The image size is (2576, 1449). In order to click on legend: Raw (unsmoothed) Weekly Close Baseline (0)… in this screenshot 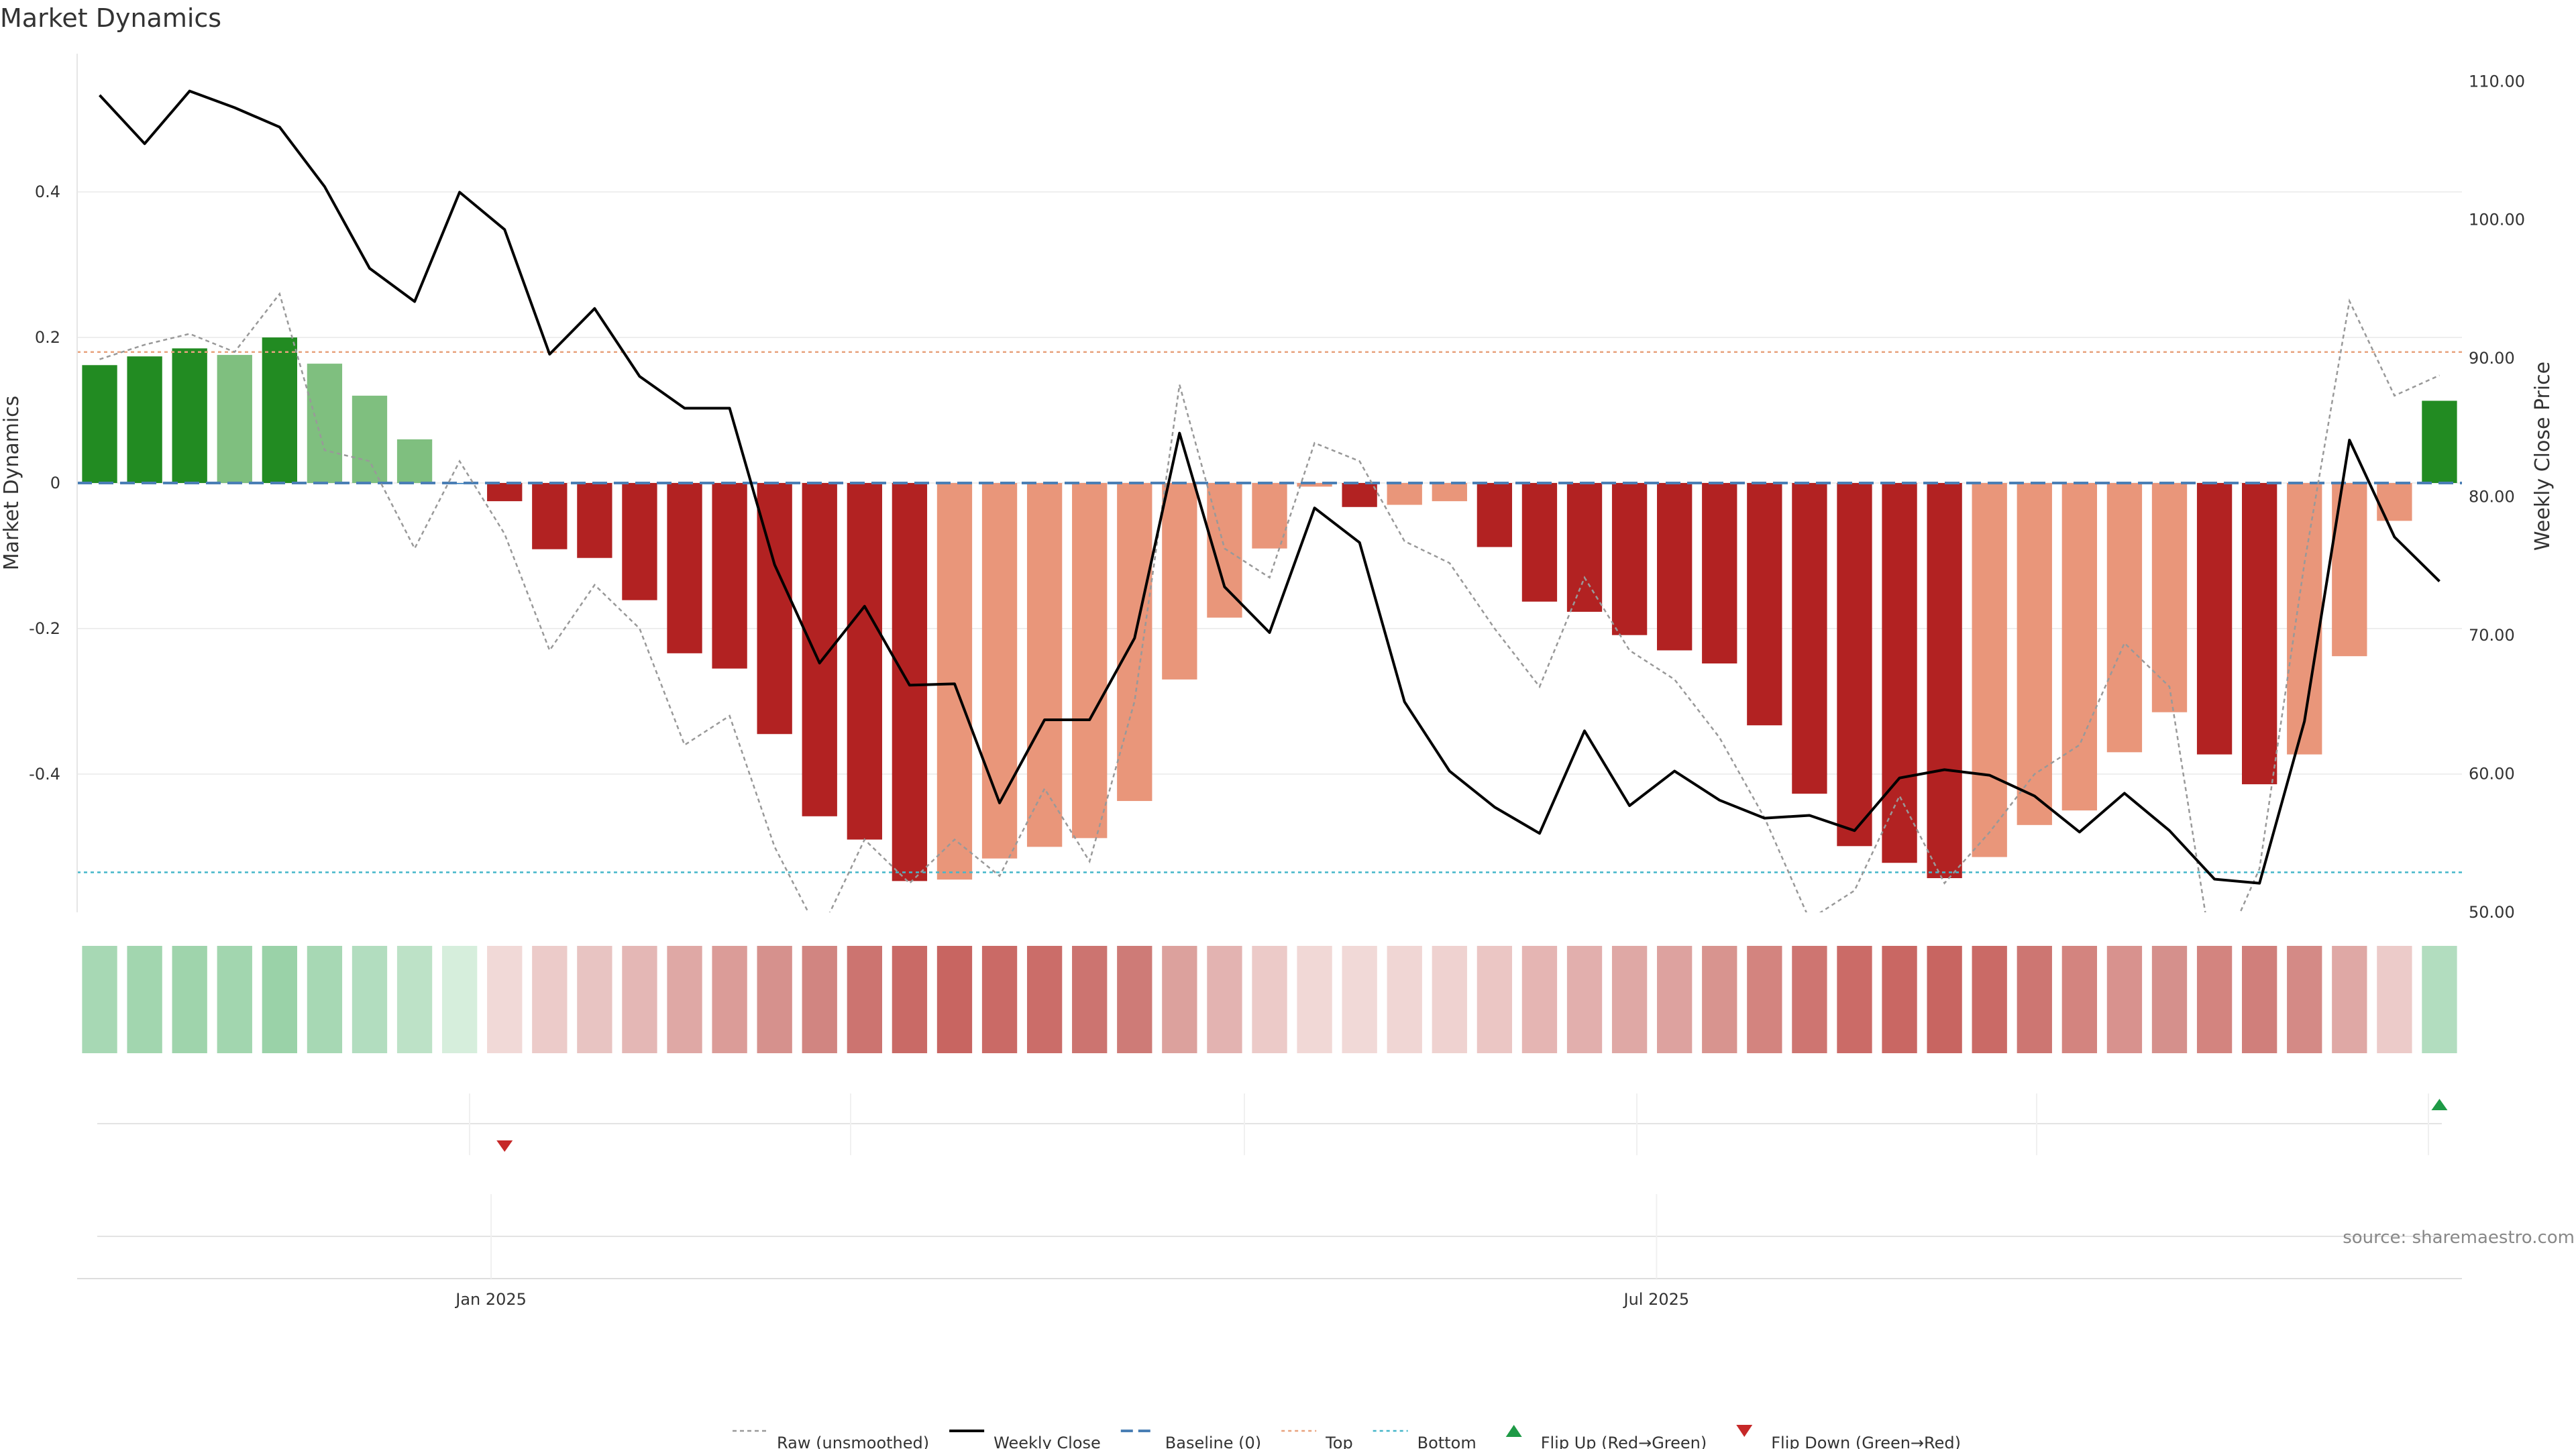, I will do `click(1347, 1437)`.